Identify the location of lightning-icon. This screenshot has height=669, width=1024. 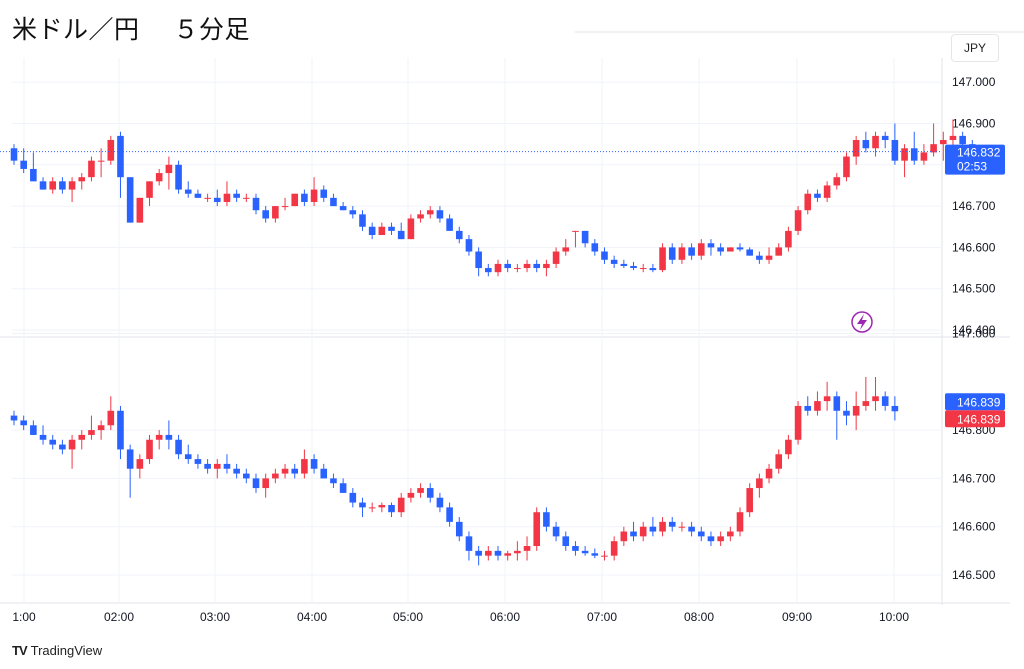
(862, 322).